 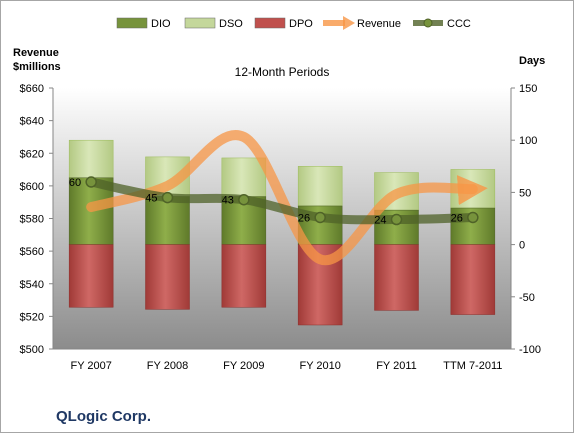 I want to click on legend-label-dpo: DPO, so click(x=301, y=24).